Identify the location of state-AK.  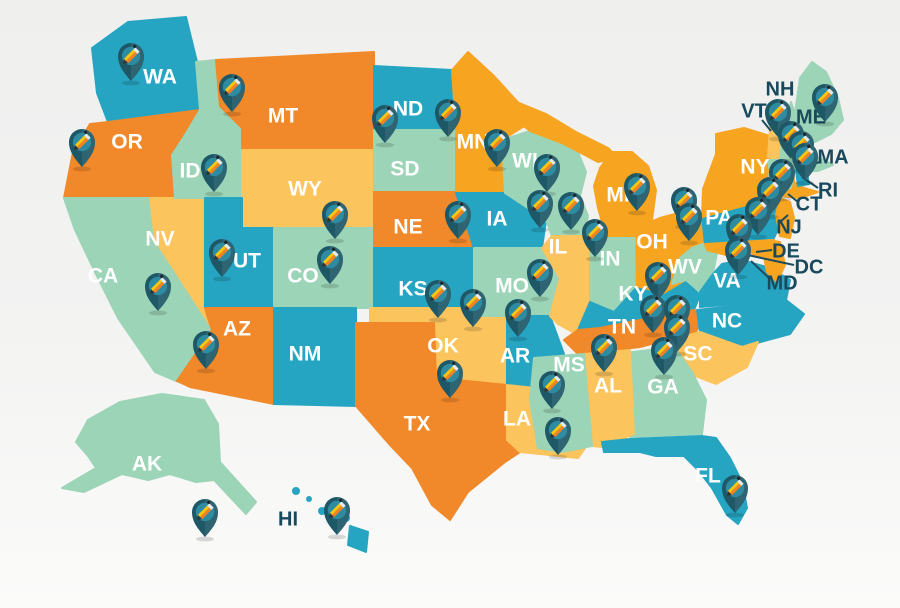
(159, 454).